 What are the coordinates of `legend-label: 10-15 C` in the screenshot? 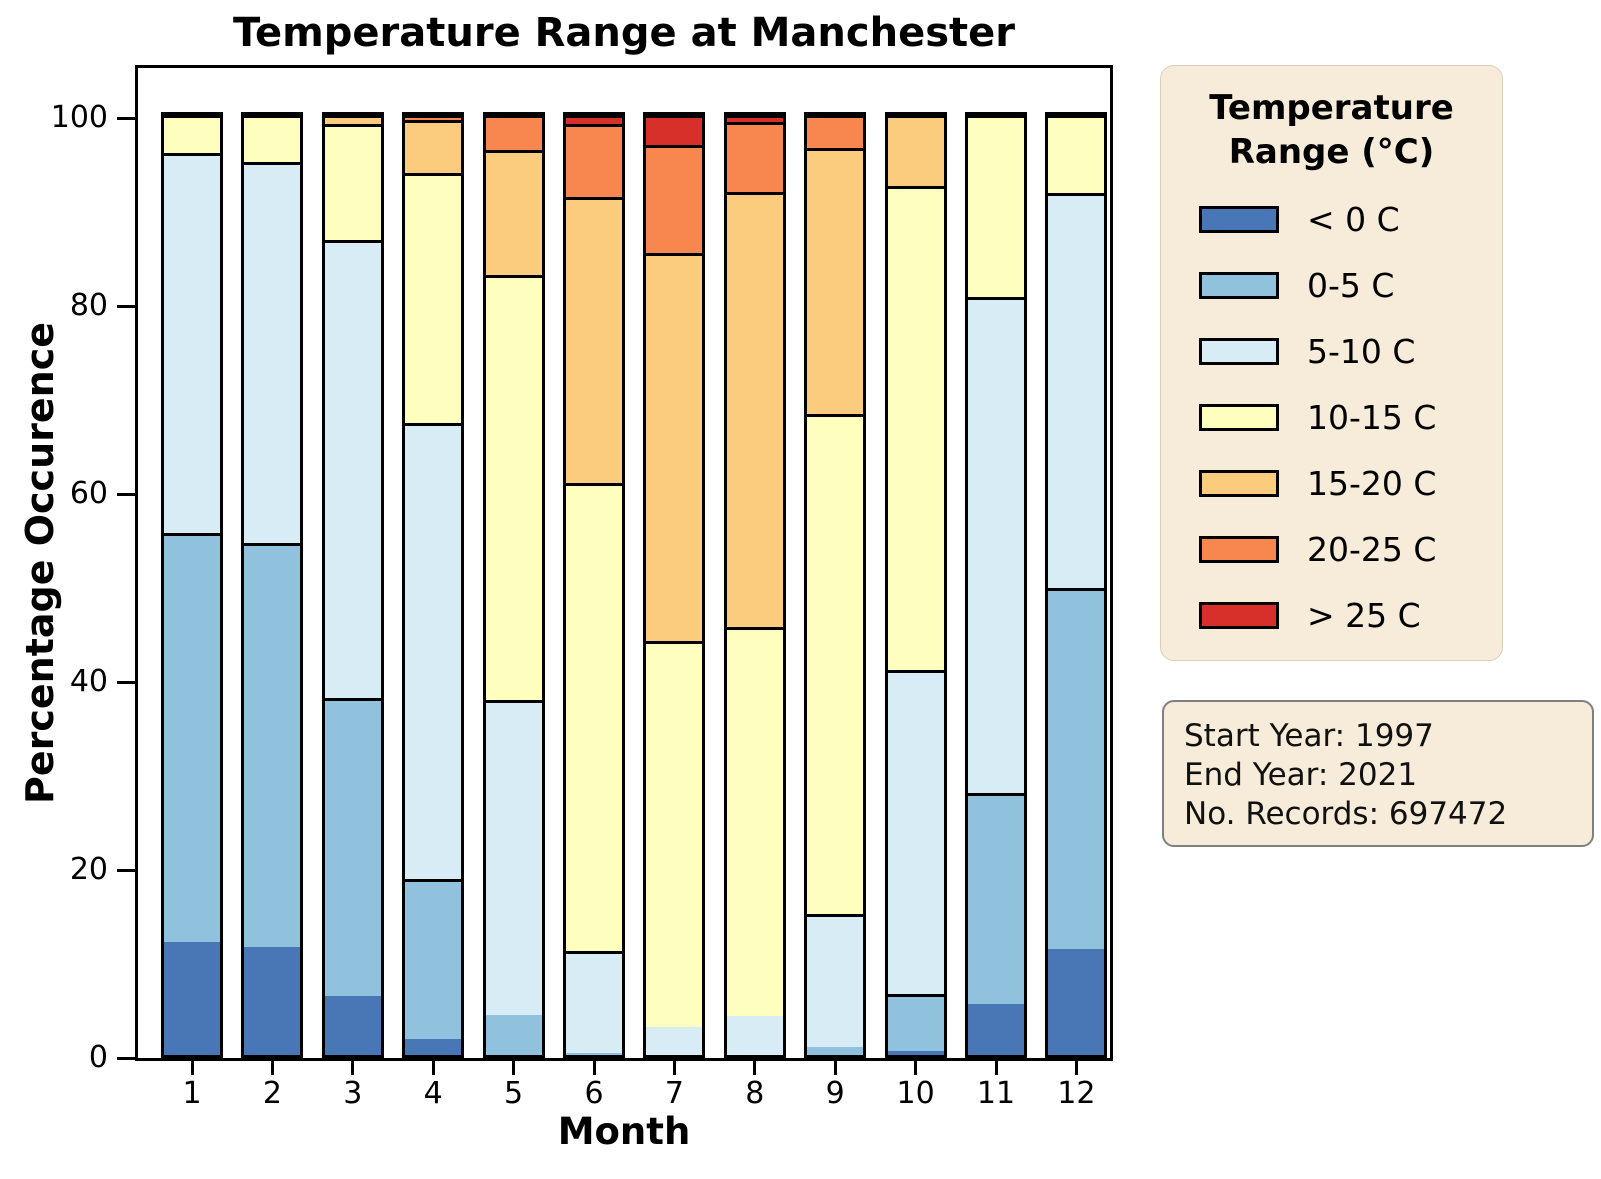 It's located at (1372, 417).